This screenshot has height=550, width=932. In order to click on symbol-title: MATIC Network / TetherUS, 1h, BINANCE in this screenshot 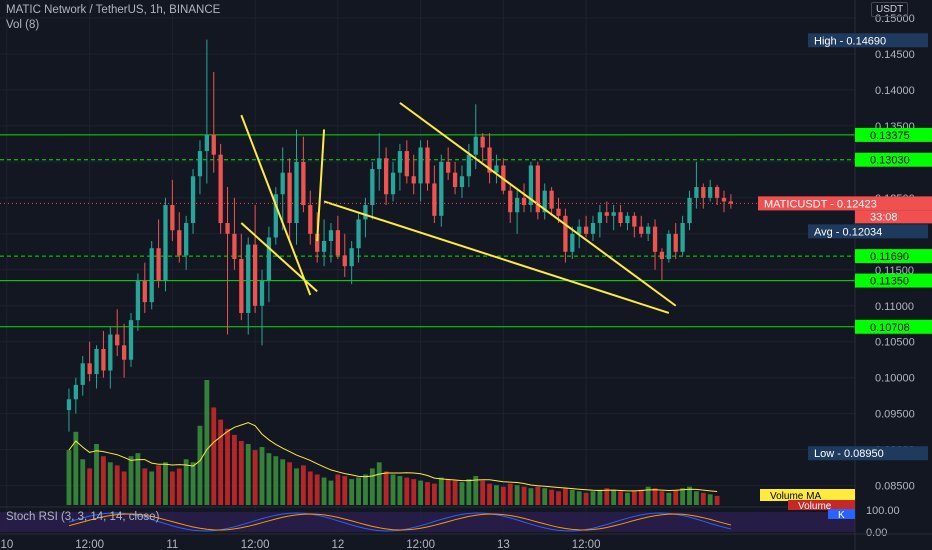, I will do `click(113, 10)`.